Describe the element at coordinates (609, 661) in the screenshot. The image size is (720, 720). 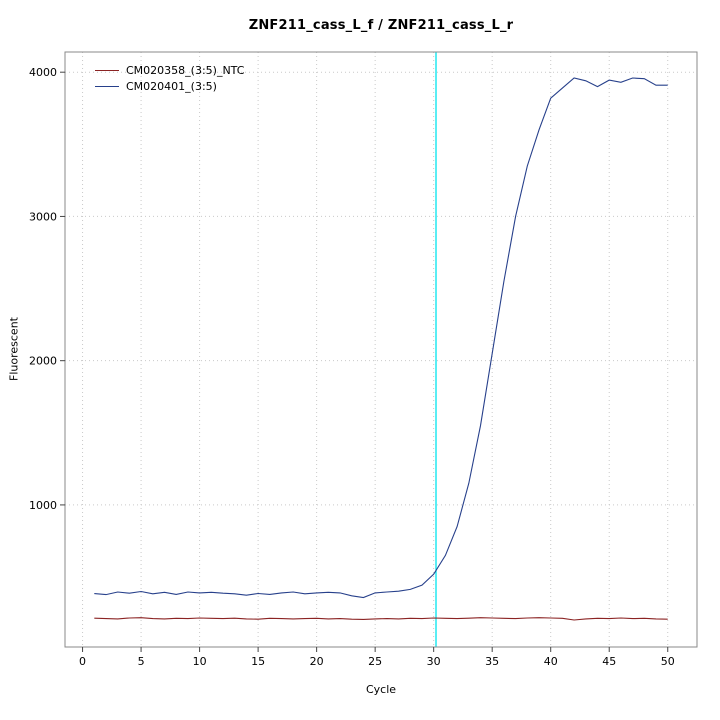
I see `x-tick-label: 45` at that location.